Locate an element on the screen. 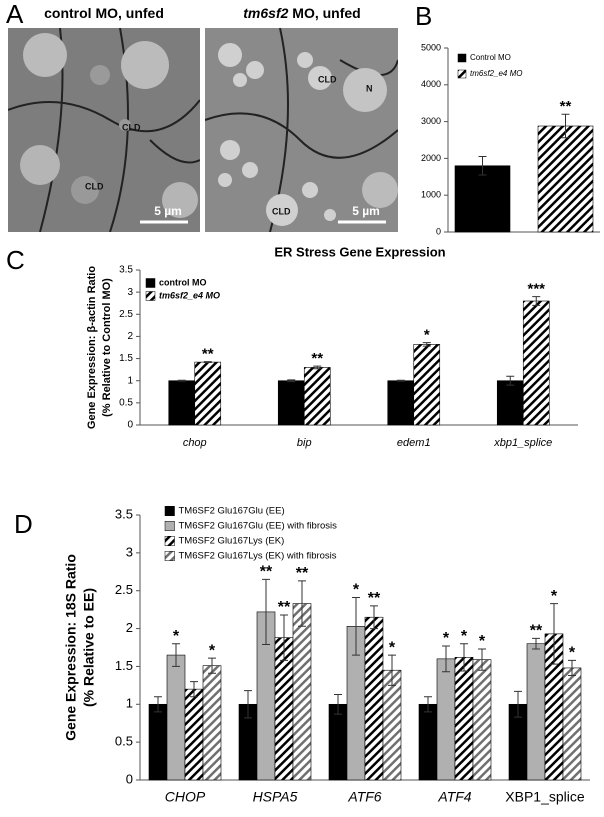  y-tick-label: 2000 is located at coordinates (431, 158).